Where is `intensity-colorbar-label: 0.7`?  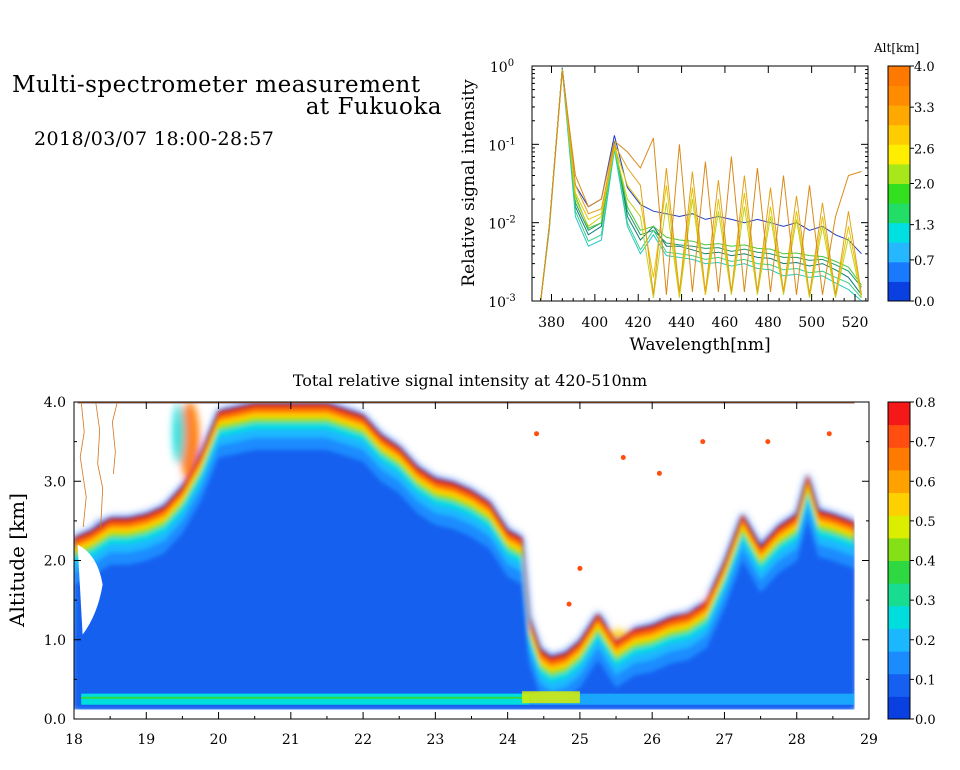 intensity-colorbar-label: 0.7 is located at coordinates (925, 443).